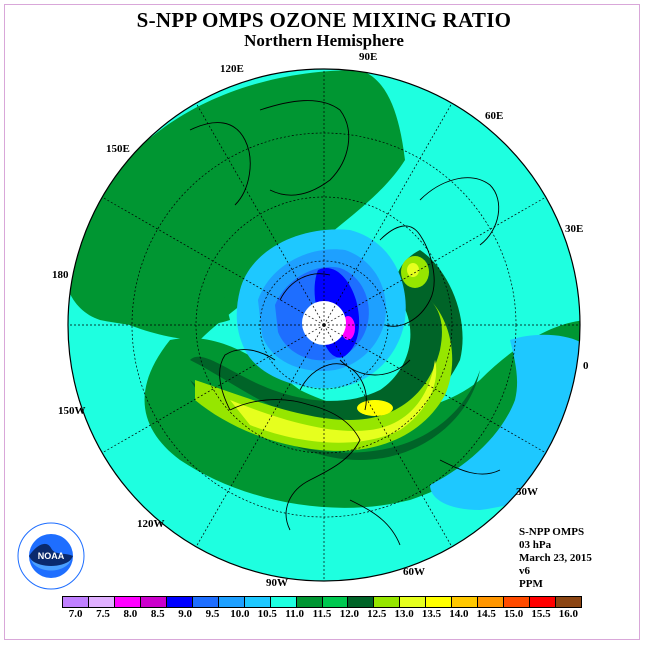  Describe the element at coordinates (377, 614) in the screenshot. I see `colorbar-tick-label: 12.5` at that location.